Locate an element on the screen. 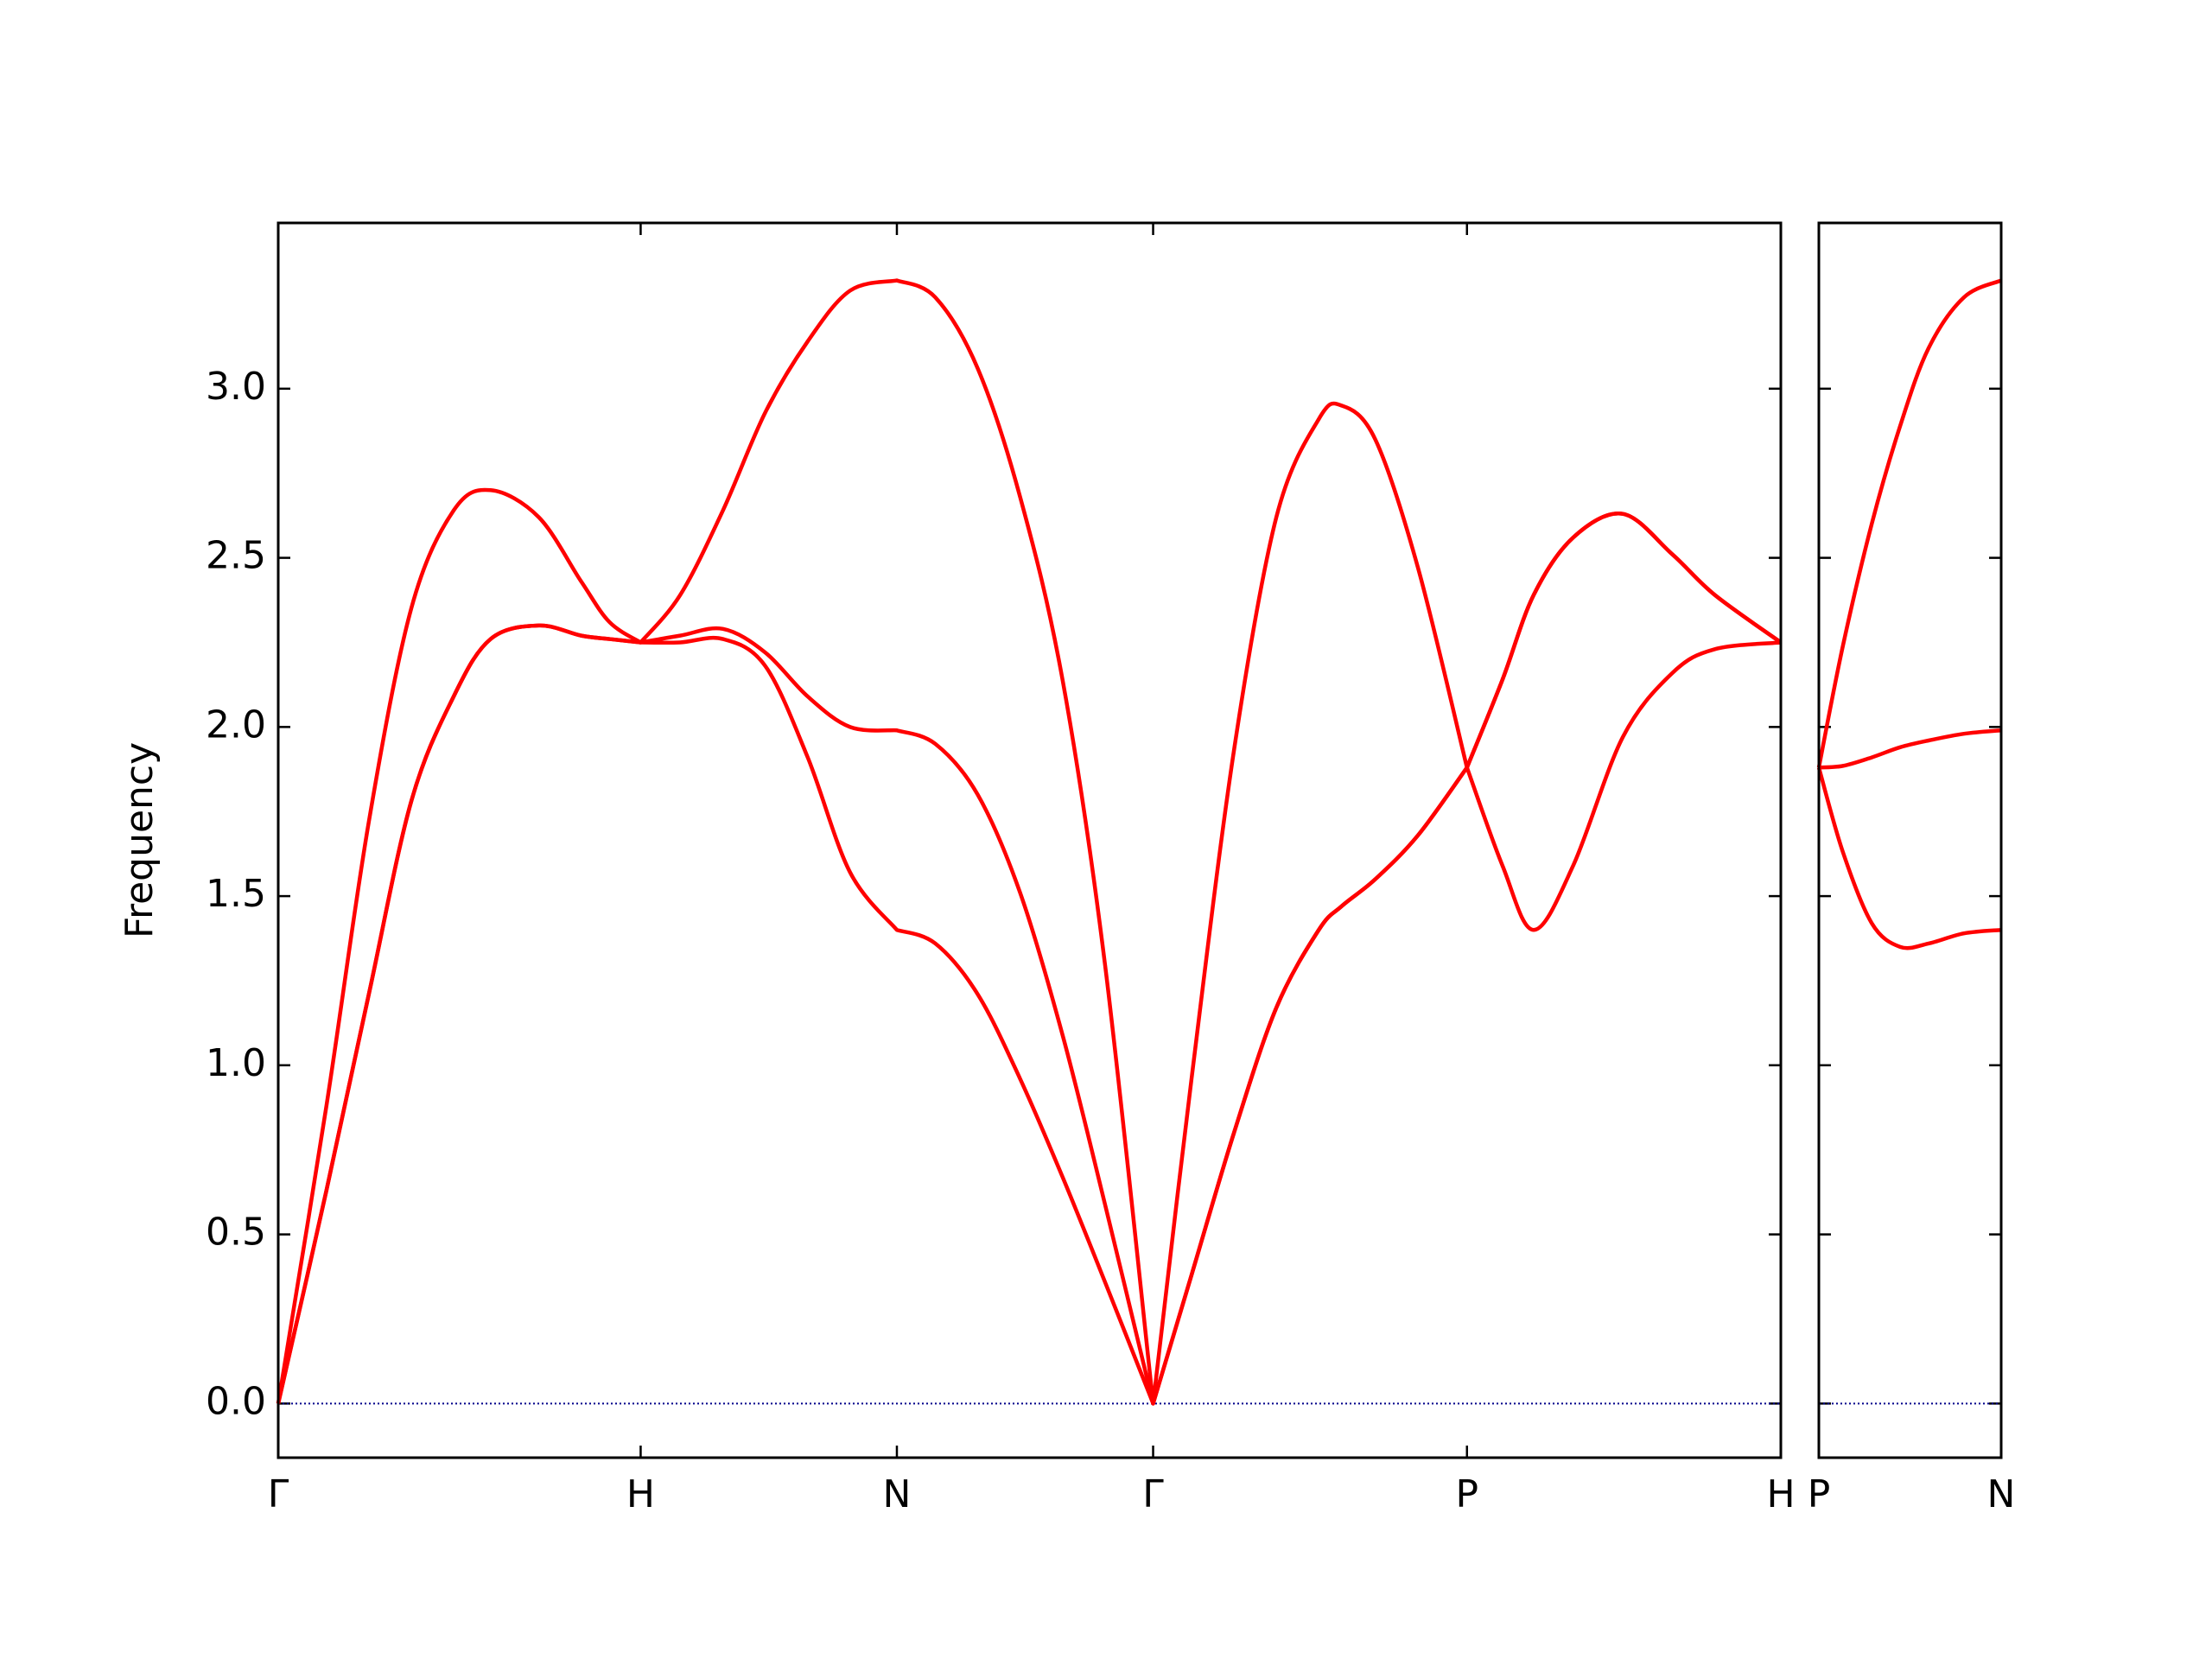 The image size is (2212, 1659). plot-frame is located at coordinates (1910, 840).